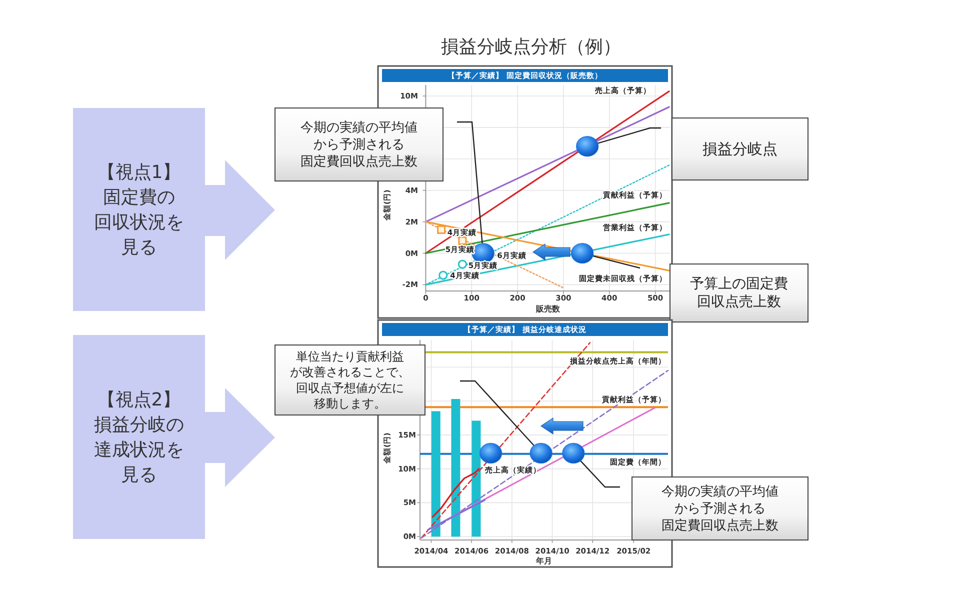 The image size is (960, 600). I want to click on text: 損益分岐点分析（例）, so click(531, 47).